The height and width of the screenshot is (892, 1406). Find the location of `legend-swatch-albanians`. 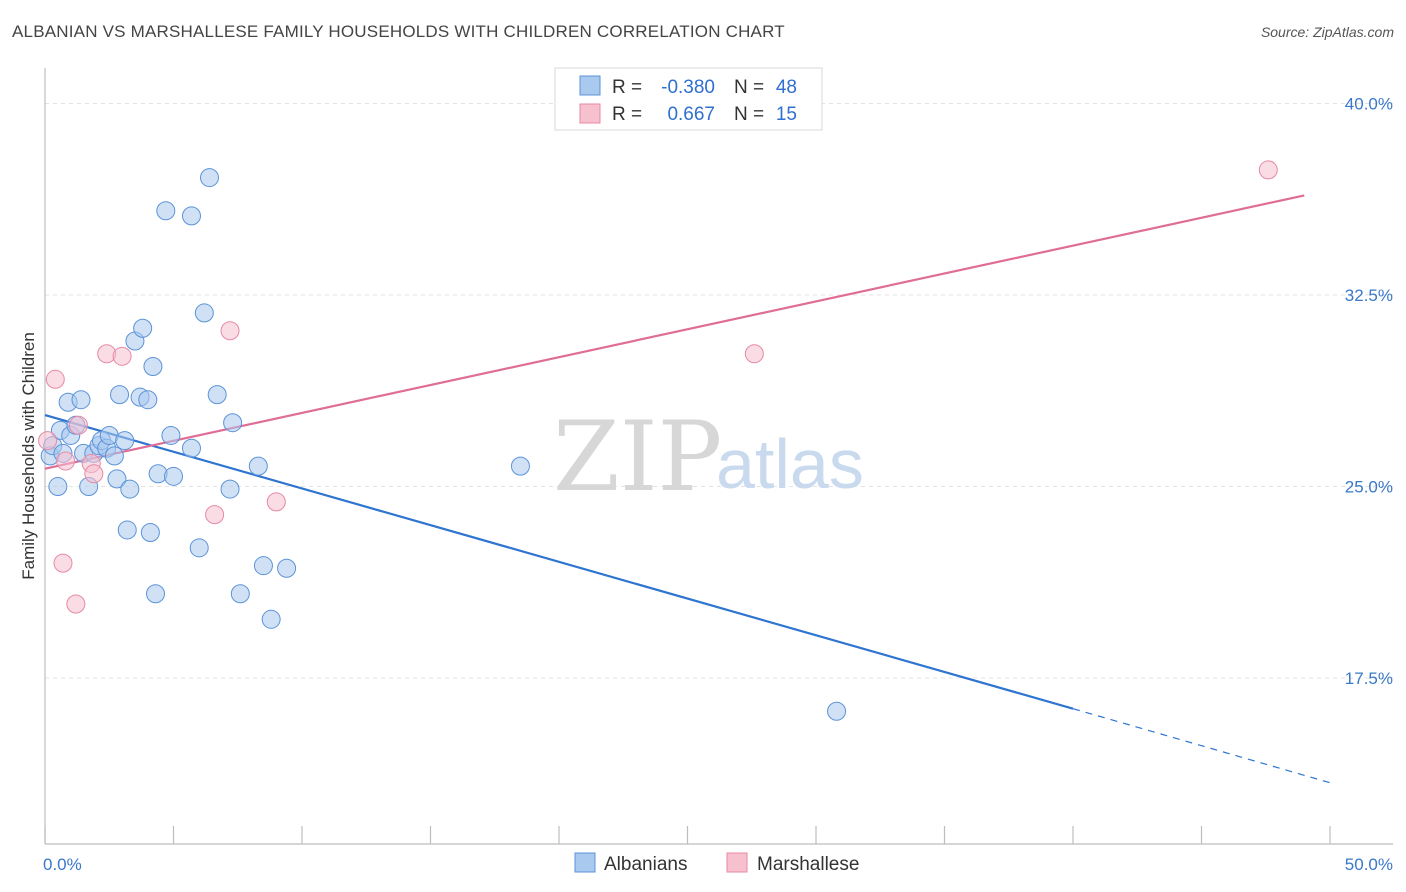

legend-swatch-albanians is located at coordinates (590, 85).